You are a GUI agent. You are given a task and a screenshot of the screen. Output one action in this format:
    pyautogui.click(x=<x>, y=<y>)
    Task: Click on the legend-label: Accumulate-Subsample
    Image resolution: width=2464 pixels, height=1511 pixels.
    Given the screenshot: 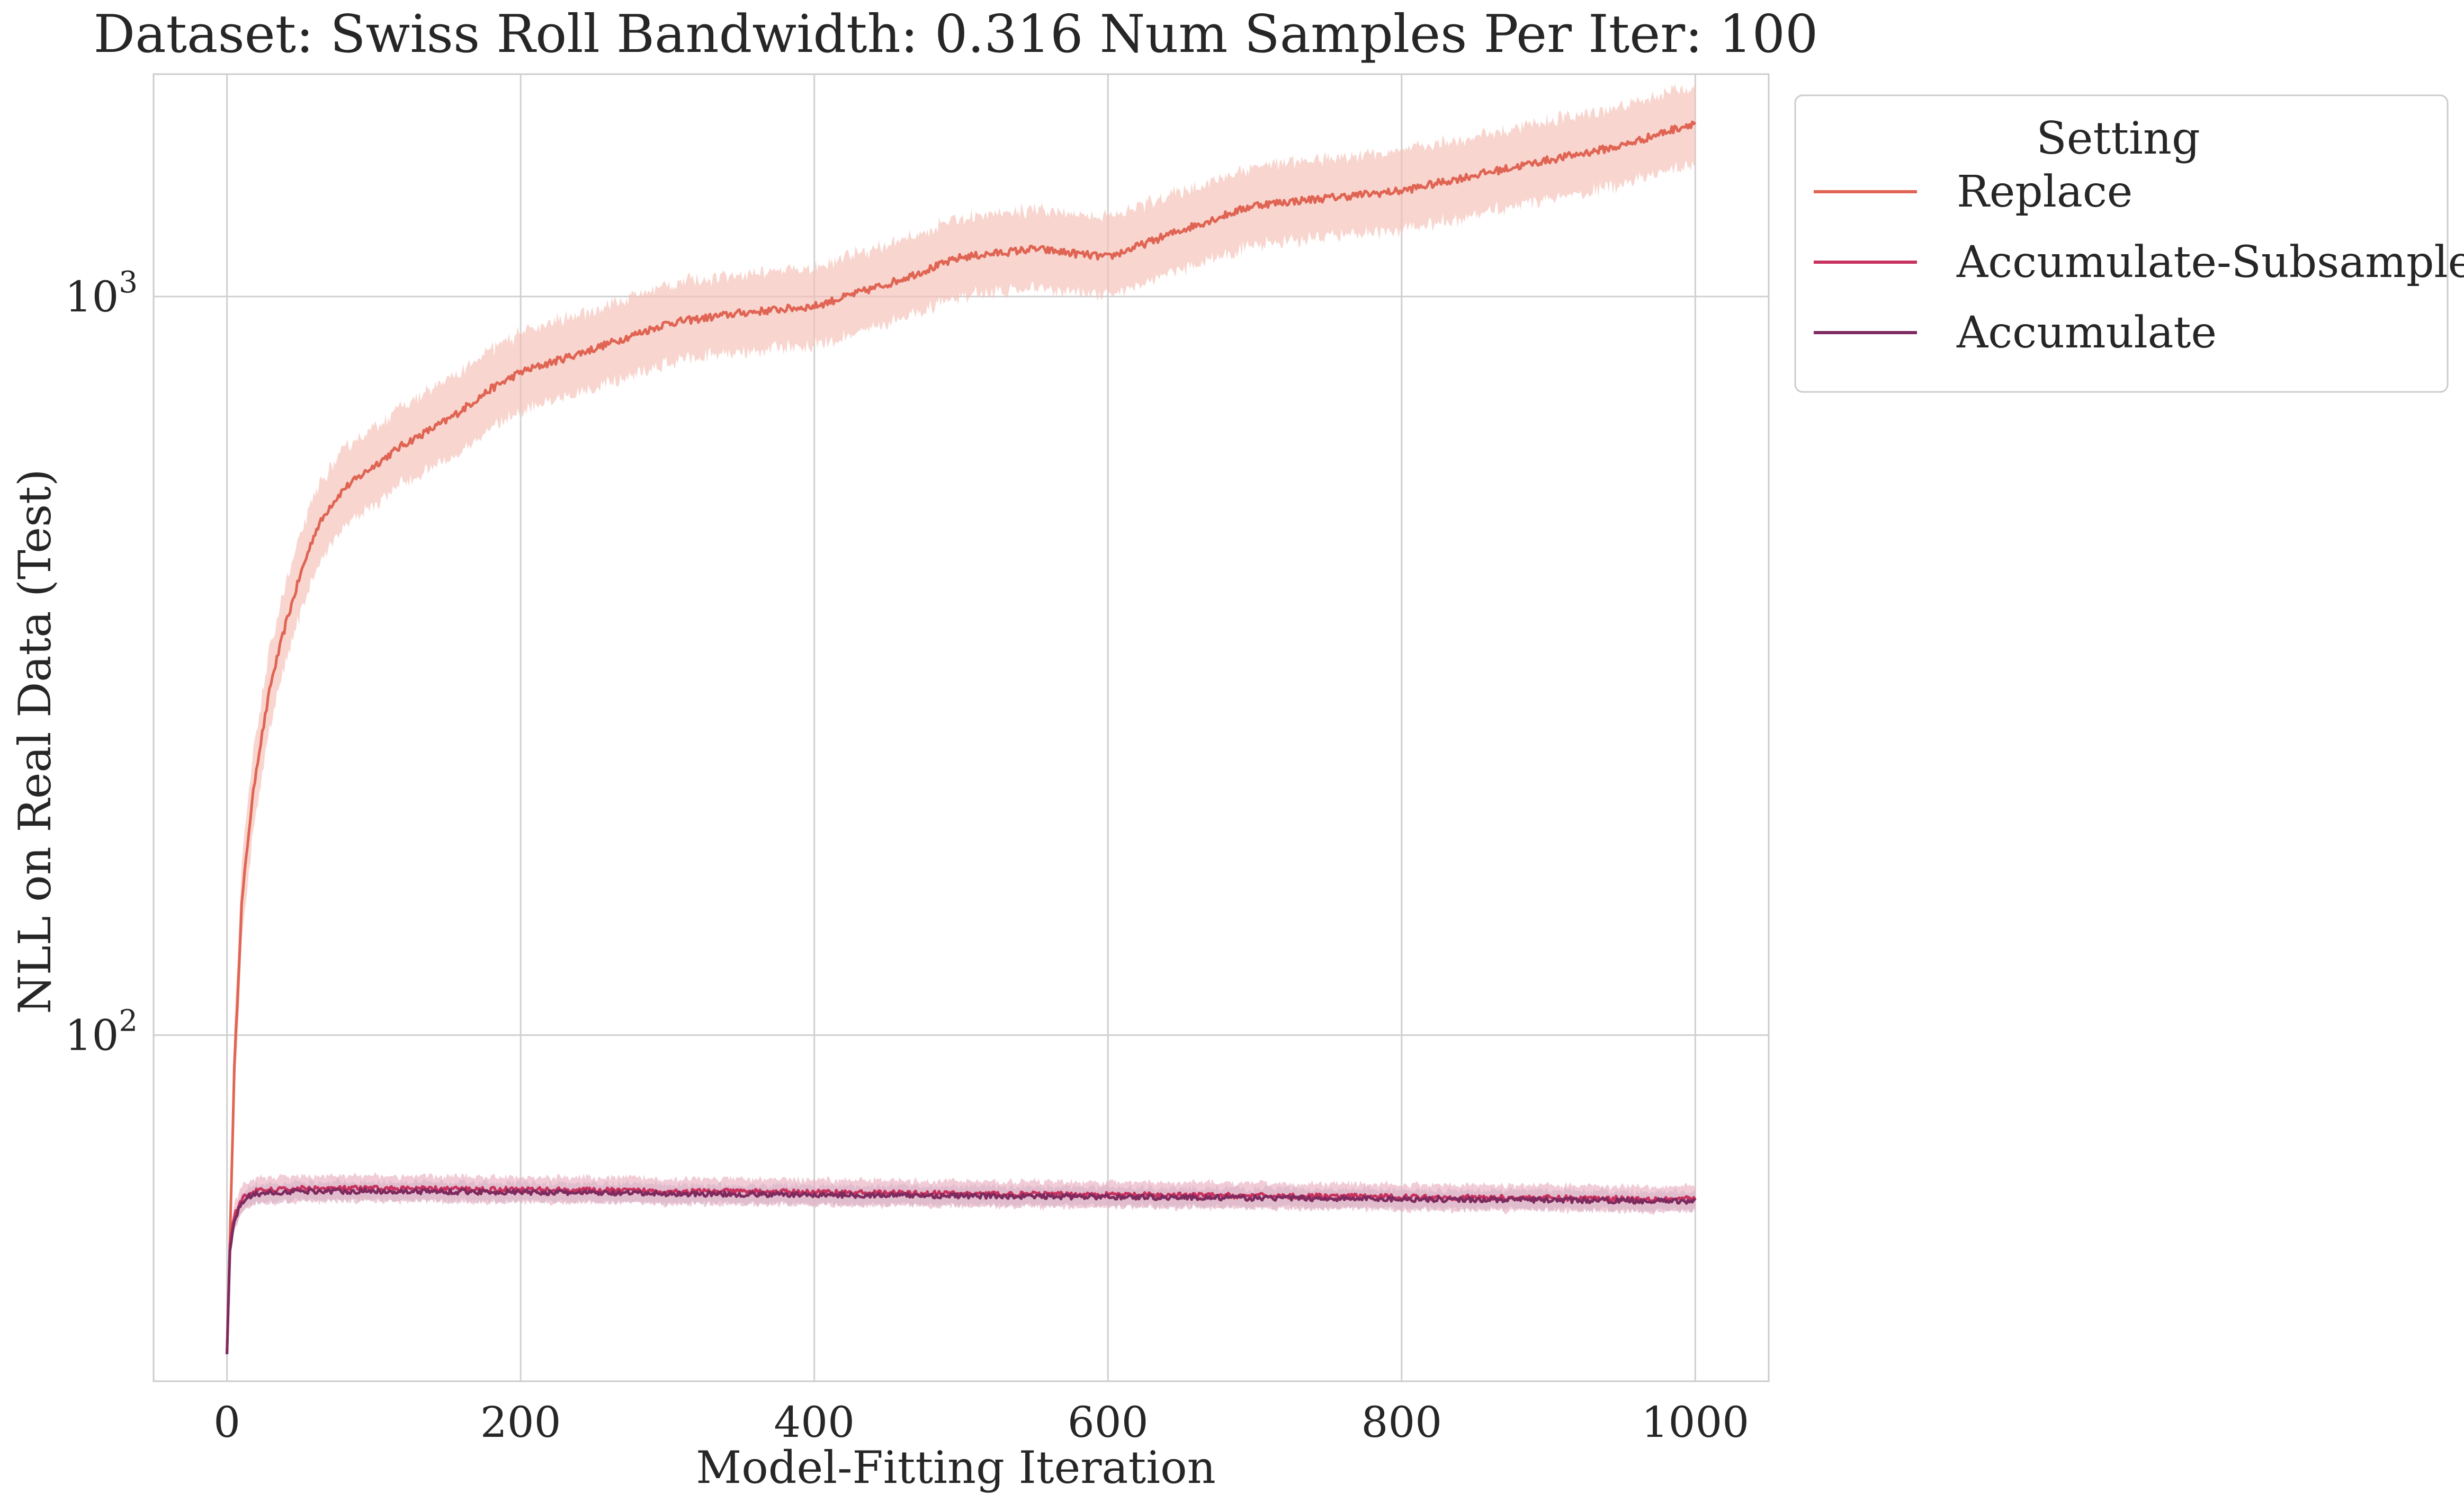 What is the action you would take?
    pyautogui.click(x=2210, y=262)
    